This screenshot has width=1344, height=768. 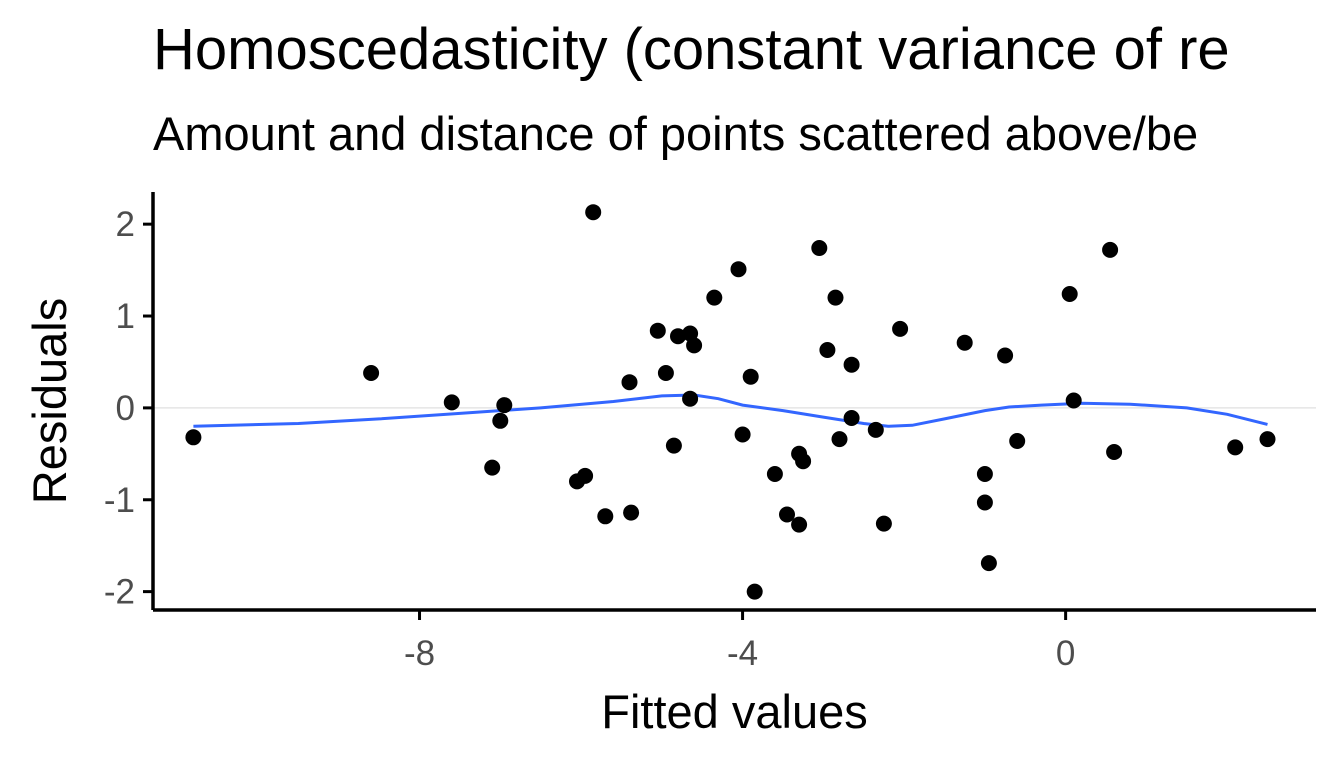 I want to click on y-tick-label: 0, so click(x=125, y=408).